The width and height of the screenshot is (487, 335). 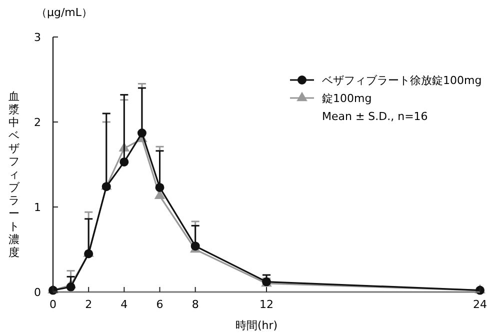 What do you see at coordinates (64, 12) in the screenshot?
I see `text: （μg/mL）` at bounding box center [64, 12].